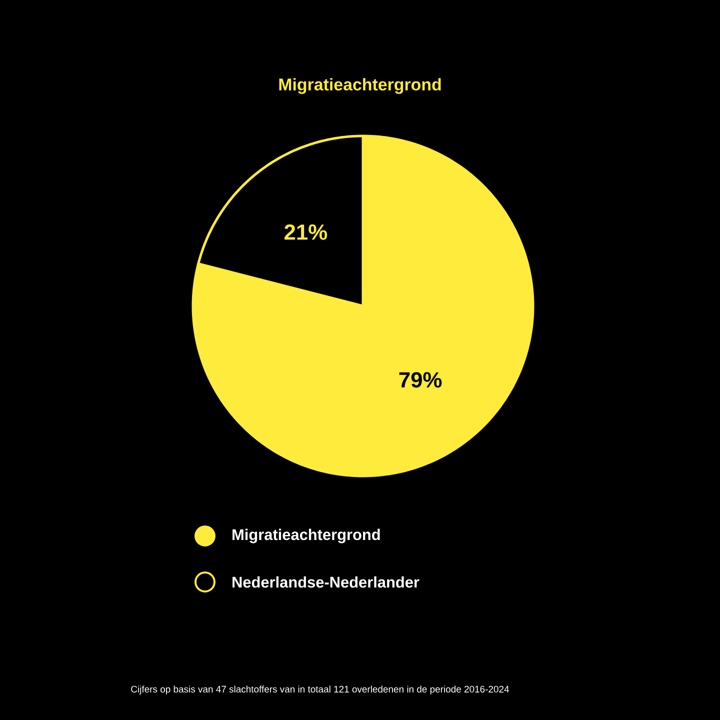  What do you see at coordinates (360, 86) in the screenshot?
I see `chart-title: Migratieachtergrond` at bounding box center [360, 86].